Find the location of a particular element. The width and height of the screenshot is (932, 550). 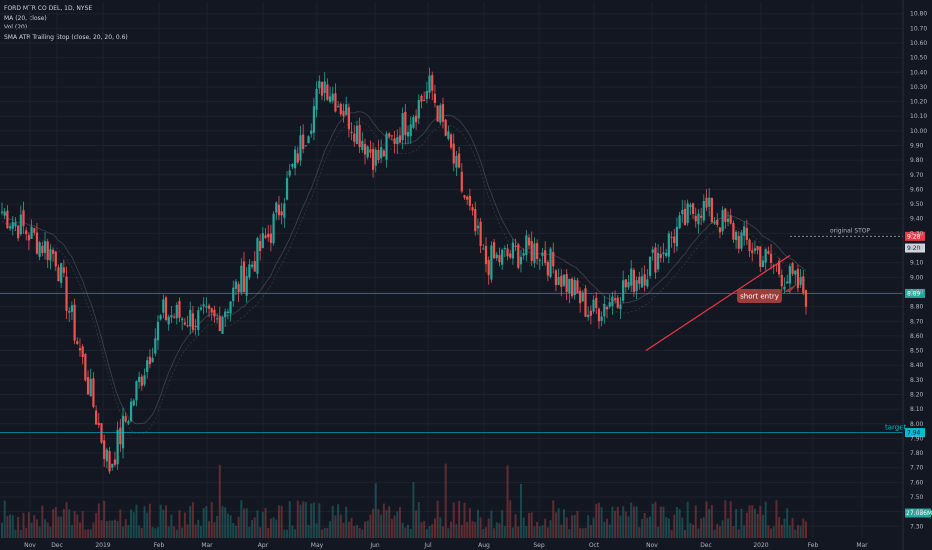

y-tick-label: 8.70 is located at coordinates (917, 321).